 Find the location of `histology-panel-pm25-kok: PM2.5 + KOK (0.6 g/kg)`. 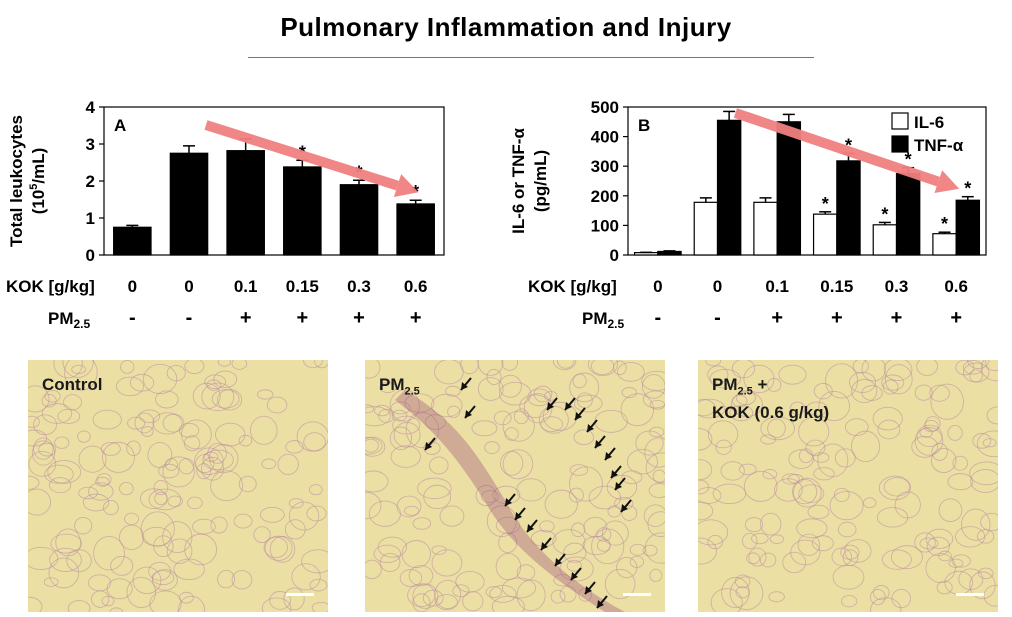

histology-panel-pm25-kok: PM2.5 + KOK (0.6 g/kg) is located at coordinates (848, 486).